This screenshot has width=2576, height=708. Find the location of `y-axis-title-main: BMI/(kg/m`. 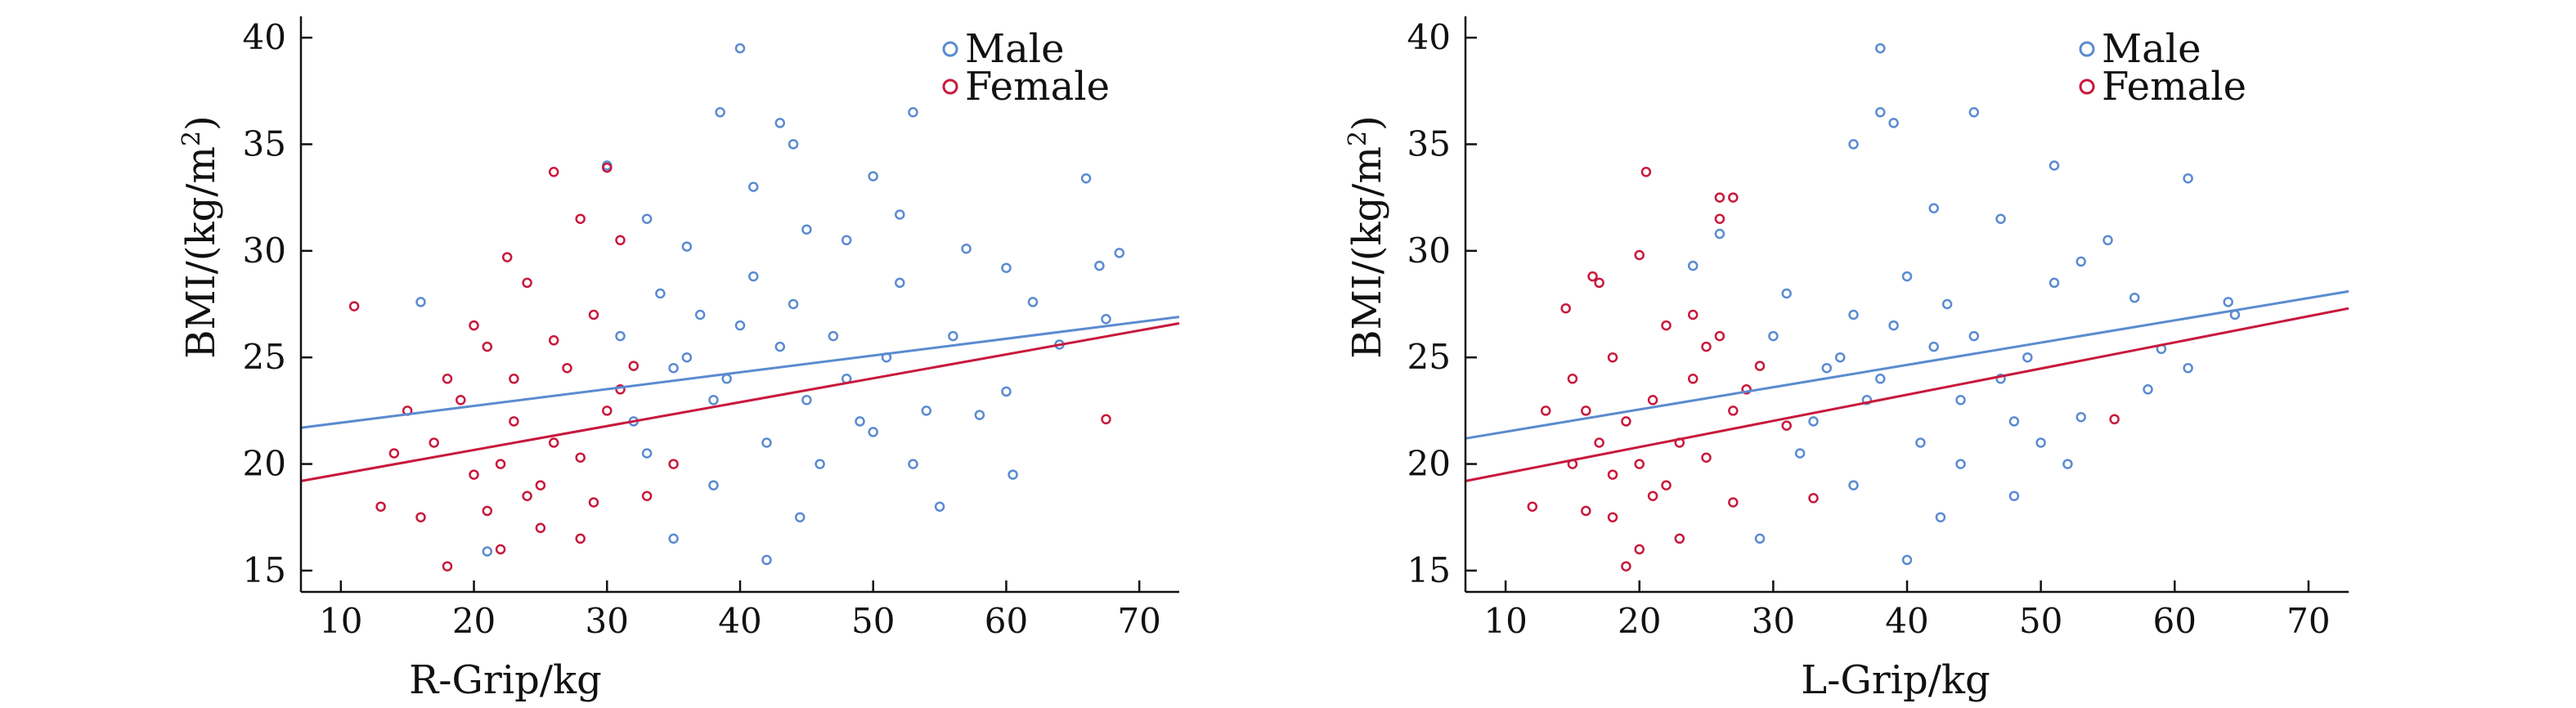

y-axis-title-main: BMI/(kg/m is located at coordinates (201, 252).